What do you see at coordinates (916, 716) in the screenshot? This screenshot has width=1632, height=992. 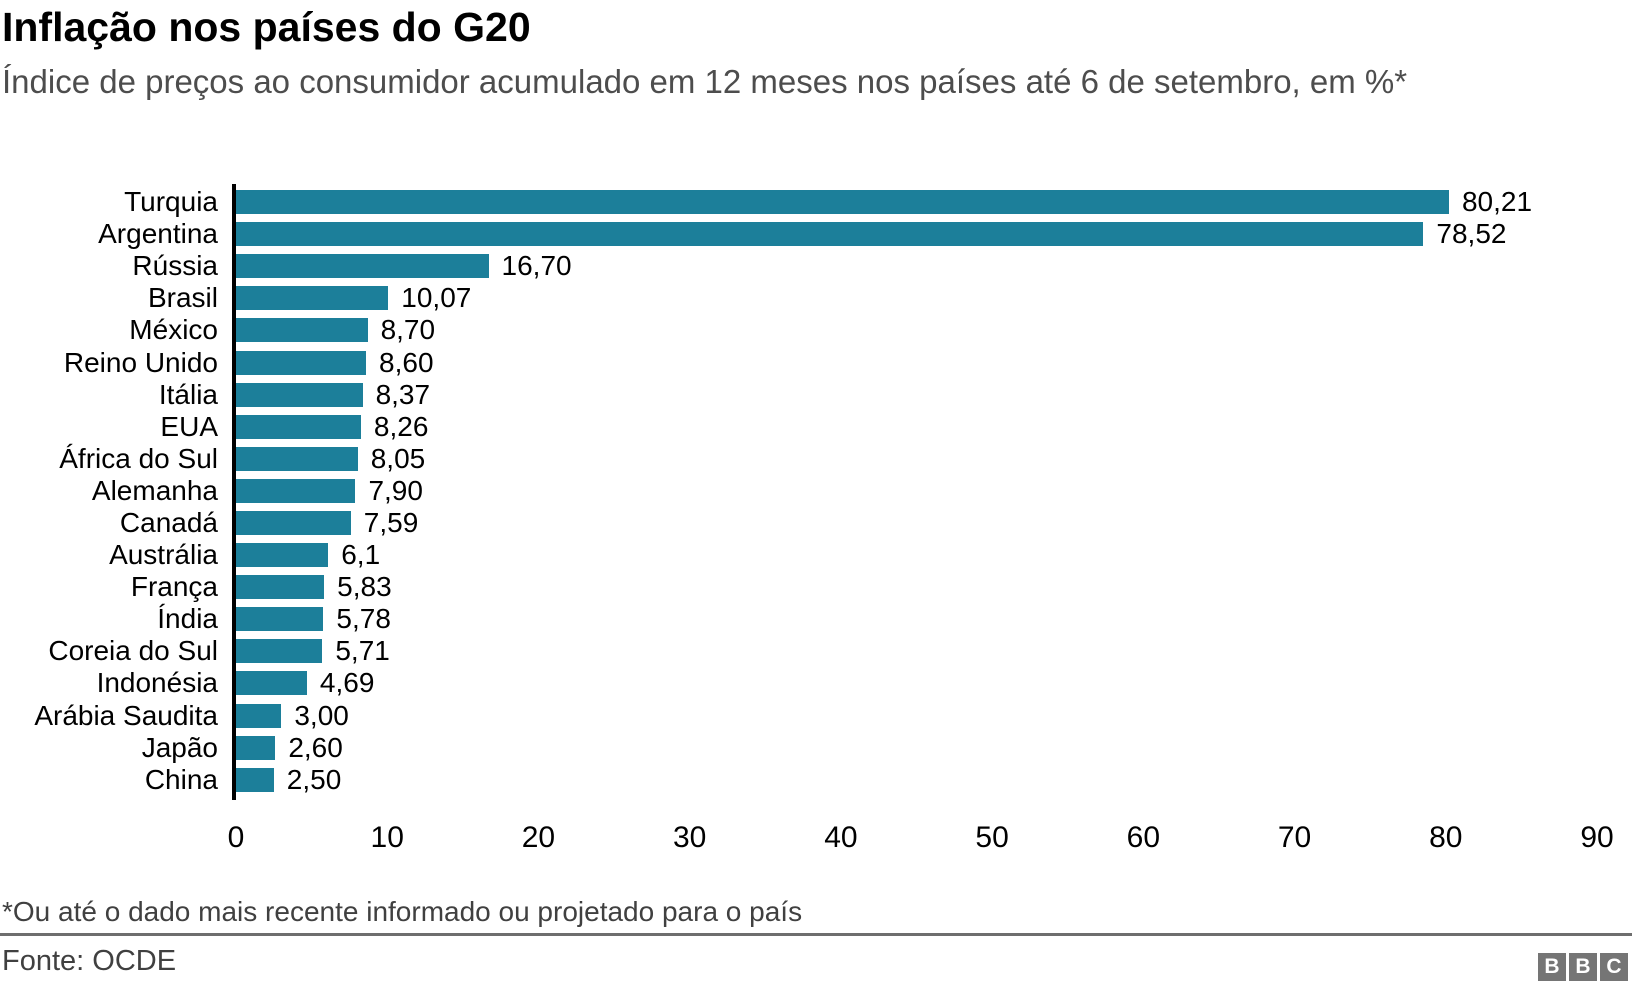 I see `bar-track: 3,00` at bounding box center [916, 716].